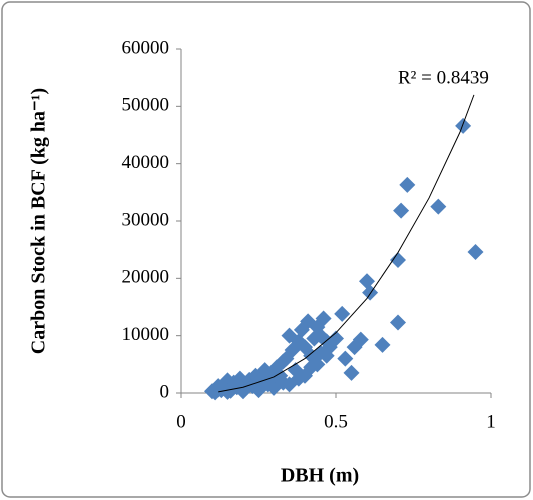 Image resolution: width=533 pixels, height=500 pixels. I want to click on y-tick-label: 50000, so click(146, 105).